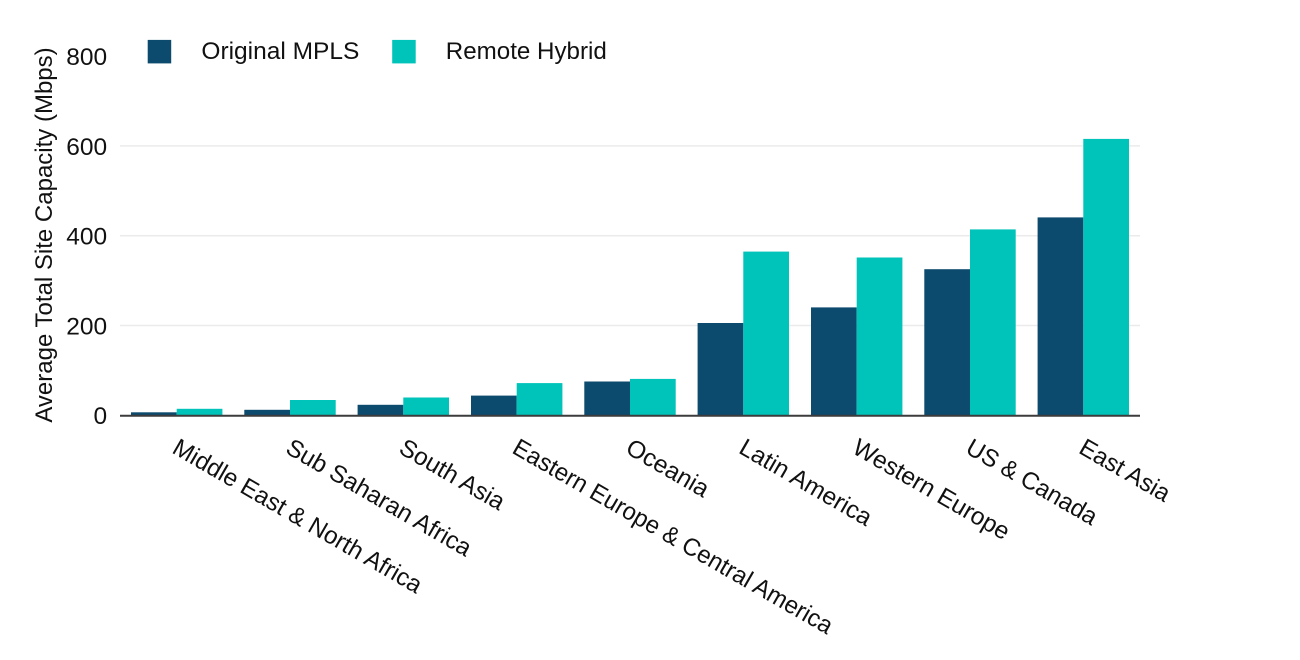 This screenshot has width=1300, height=660. Describe the element at coordinates (86, 237) in the screenshot. I see `svg-text: 400` at that location.